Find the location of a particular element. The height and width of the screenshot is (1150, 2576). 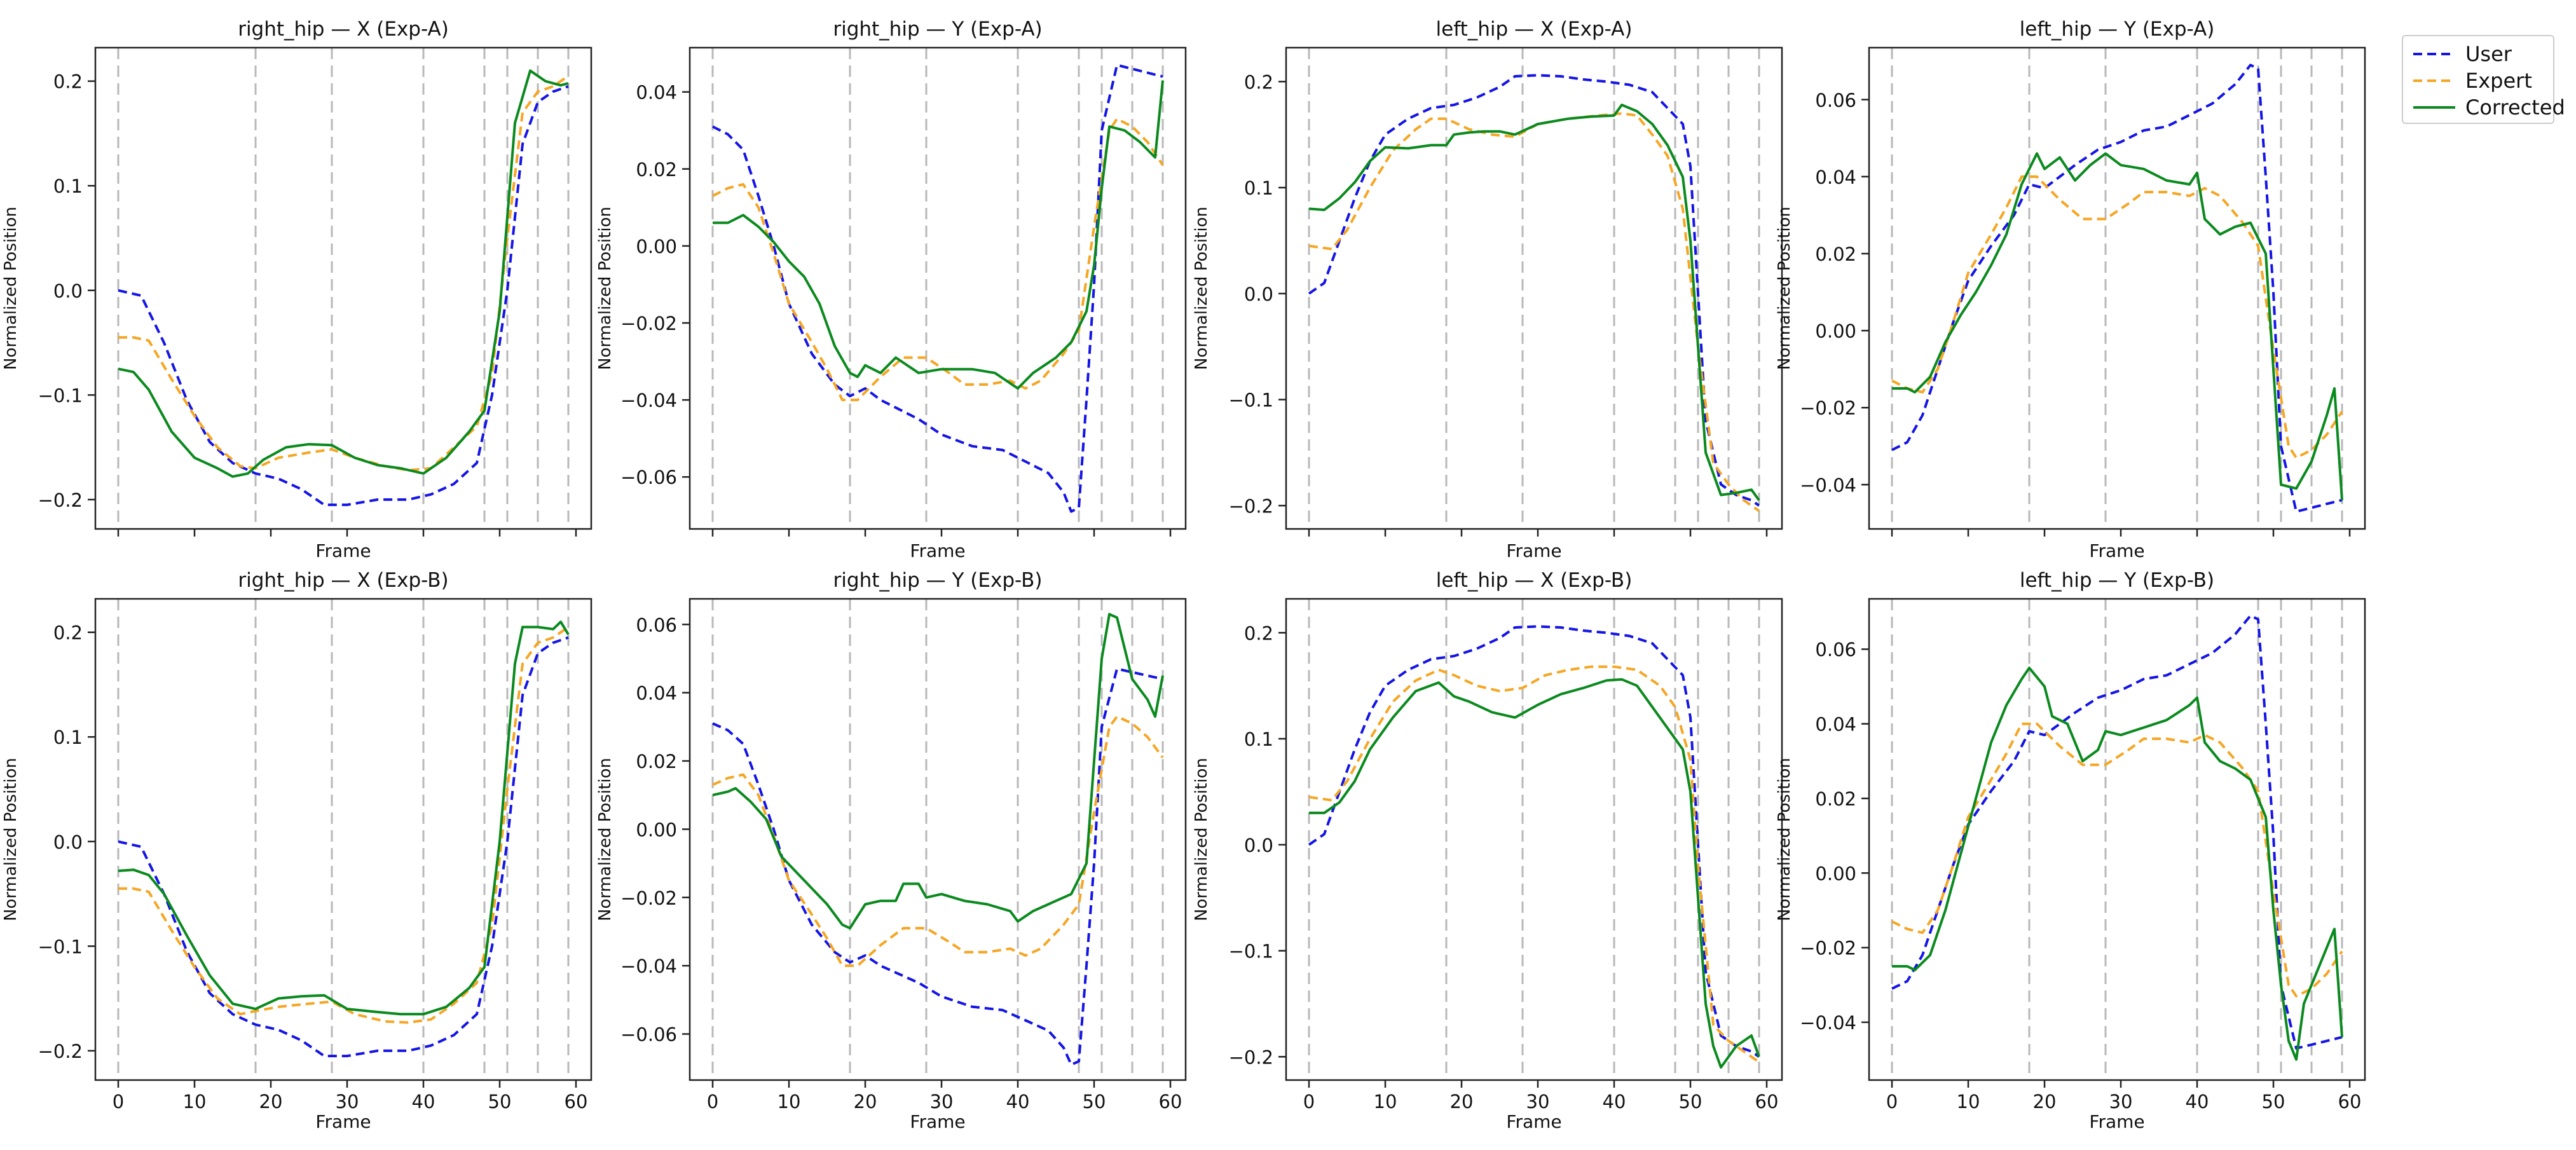

legend-item-user: User is located at coordinates (2462, 54).